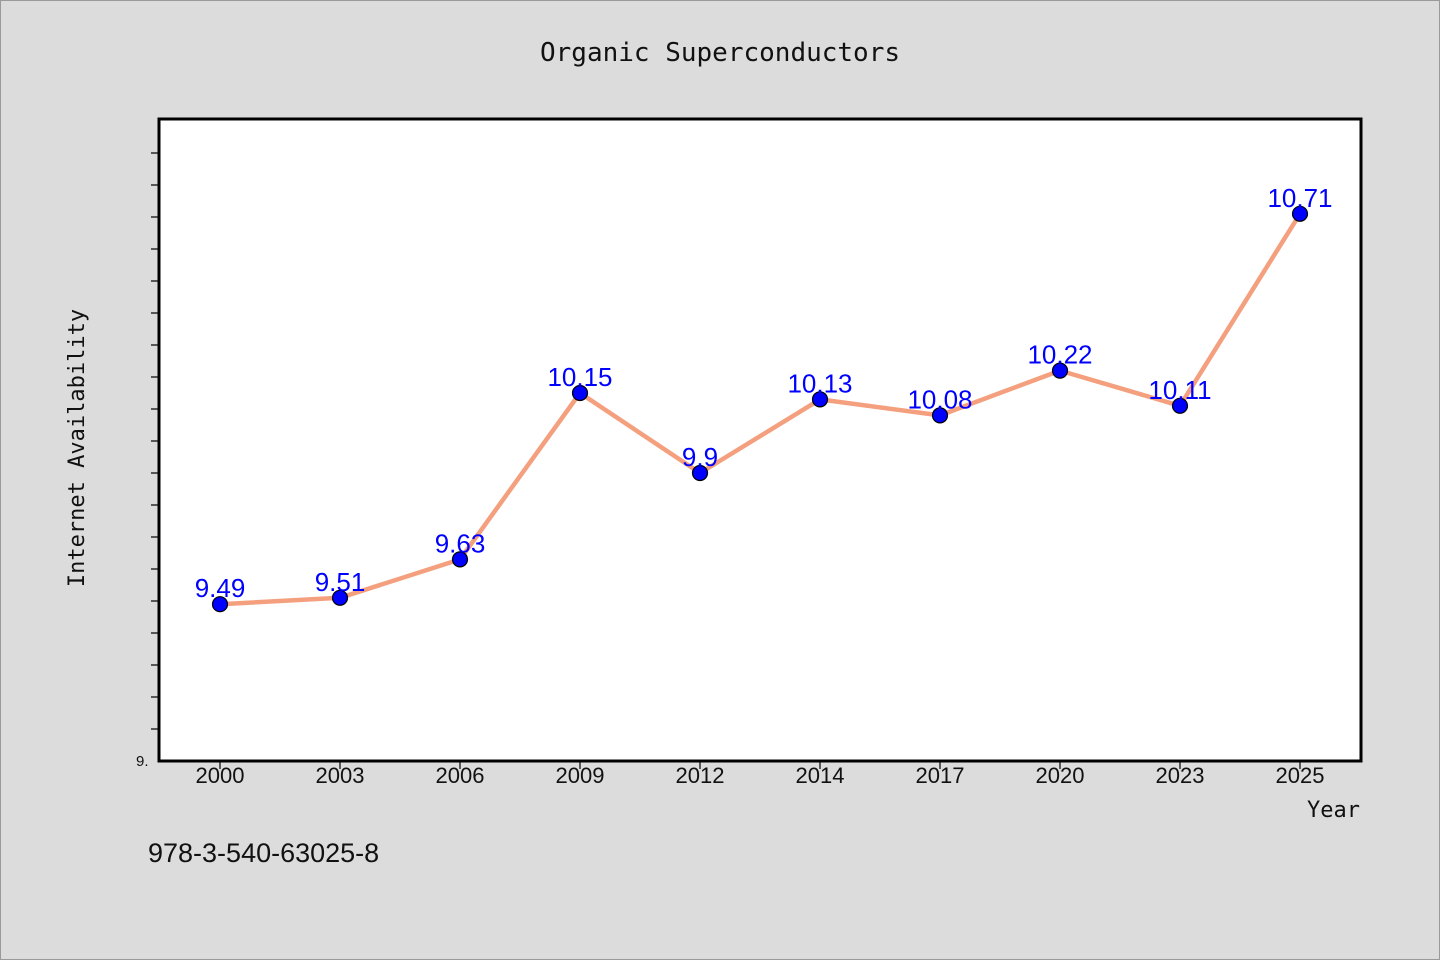 This screenshot has height=960, width=1440. I want to click on x-axis-label: Year, so click(1333, 810).